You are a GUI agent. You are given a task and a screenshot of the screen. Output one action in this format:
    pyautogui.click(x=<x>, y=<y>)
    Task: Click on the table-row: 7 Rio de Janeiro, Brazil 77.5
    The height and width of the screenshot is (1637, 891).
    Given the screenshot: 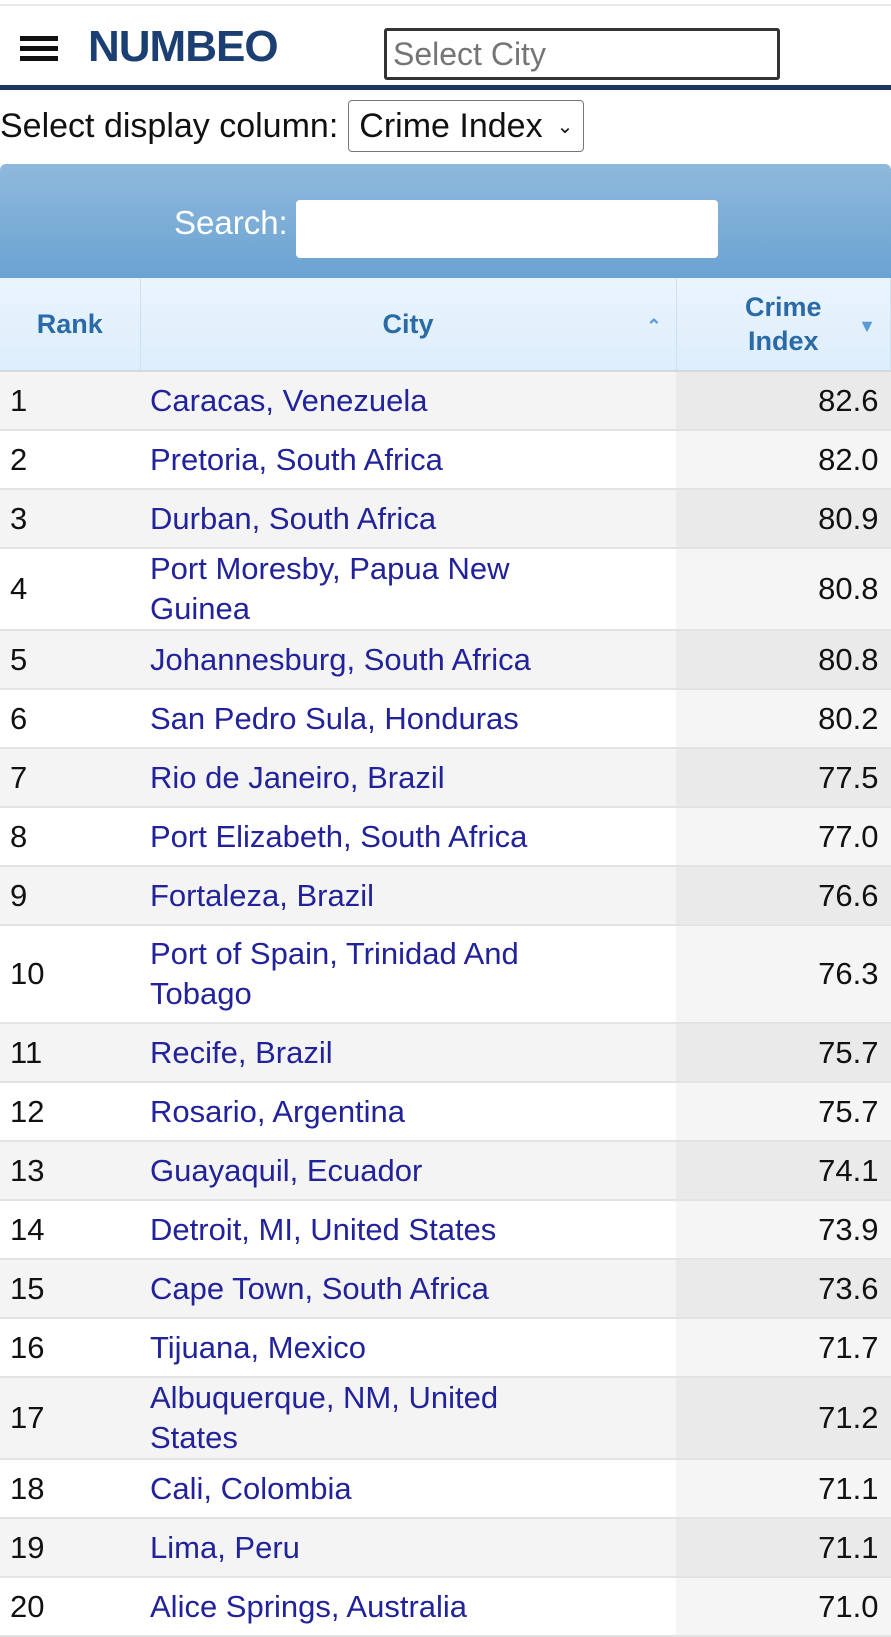 What is the action you would take?
    pyautogui.click(x=445, y=778)
    